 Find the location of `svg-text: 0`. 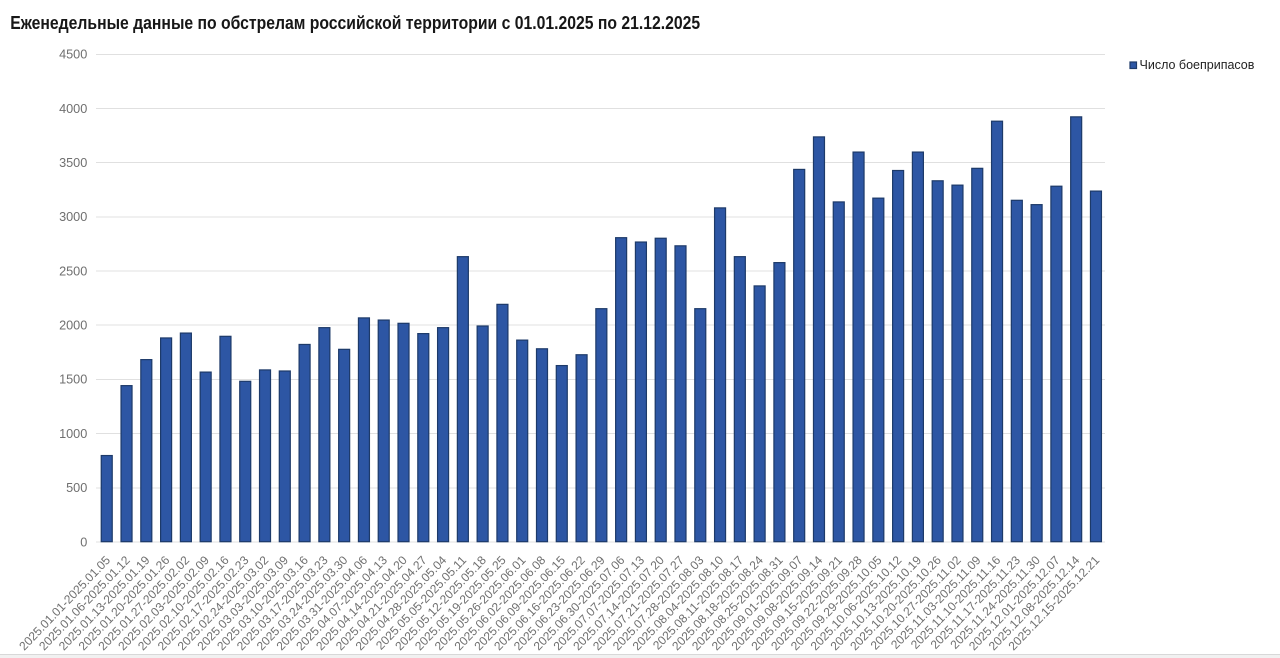

svg-text: 0 is located at coordinates (83, 542).